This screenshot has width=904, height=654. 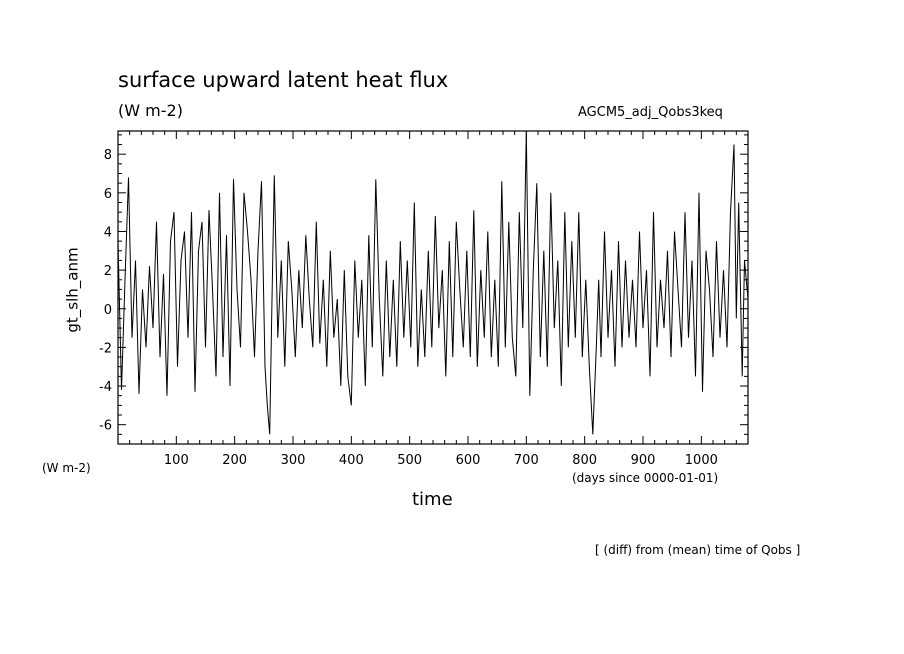 I want to click on x-tick-label: 100, so click(x=176, y=460).